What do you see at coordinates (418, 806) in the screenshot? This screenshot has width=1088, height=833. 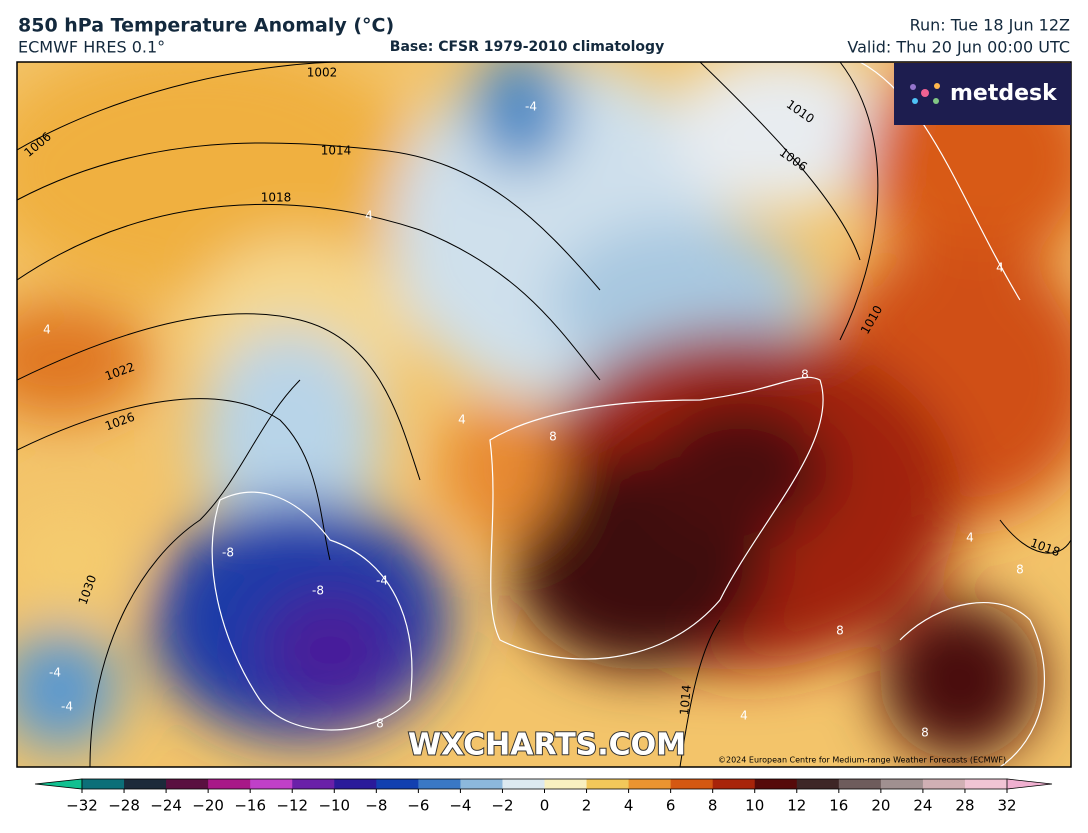 I see `colorbar-tick-label: −6` at bounding box center [418, 806].